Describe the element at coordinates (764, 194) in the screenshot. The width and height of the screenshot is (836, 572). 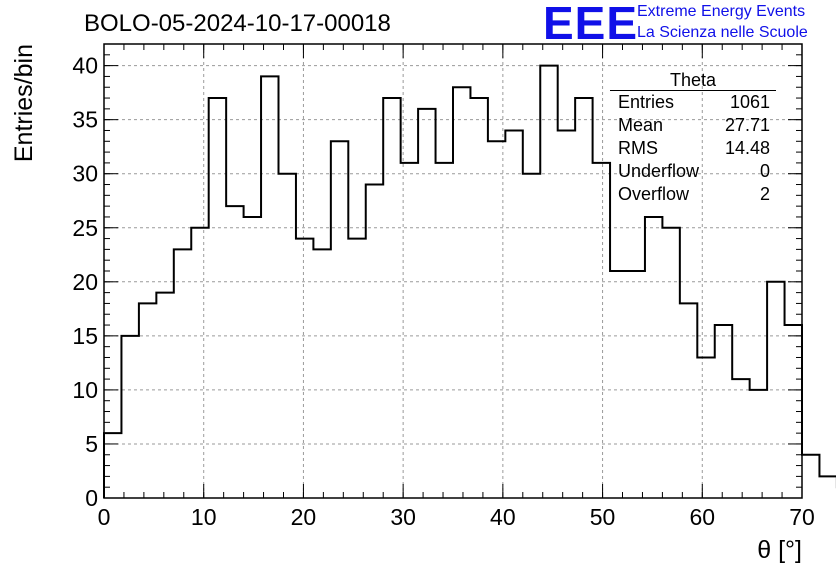
I see `stats-value: 2` at that location.